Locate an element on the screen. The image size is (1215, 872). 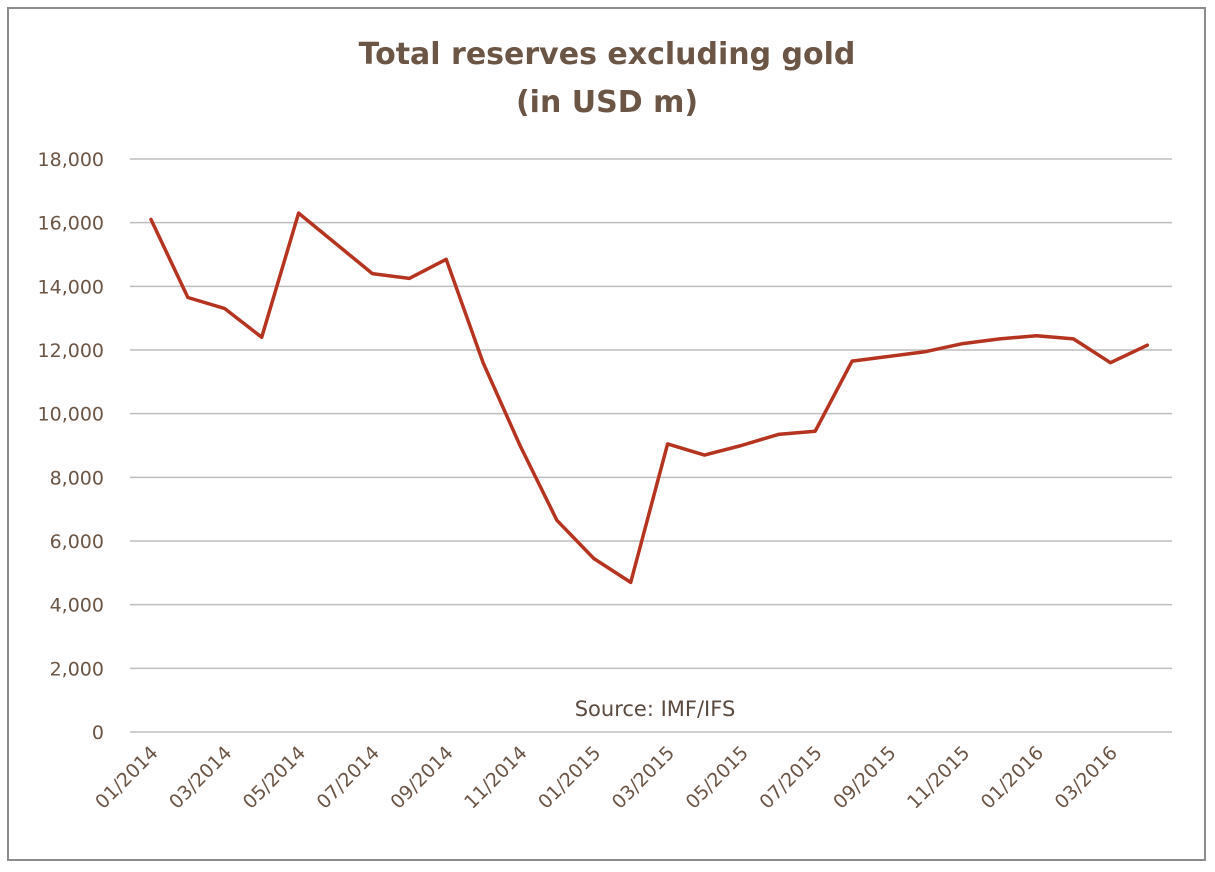
y-tick-label: 18,000 is located at coordinates (71, 160).